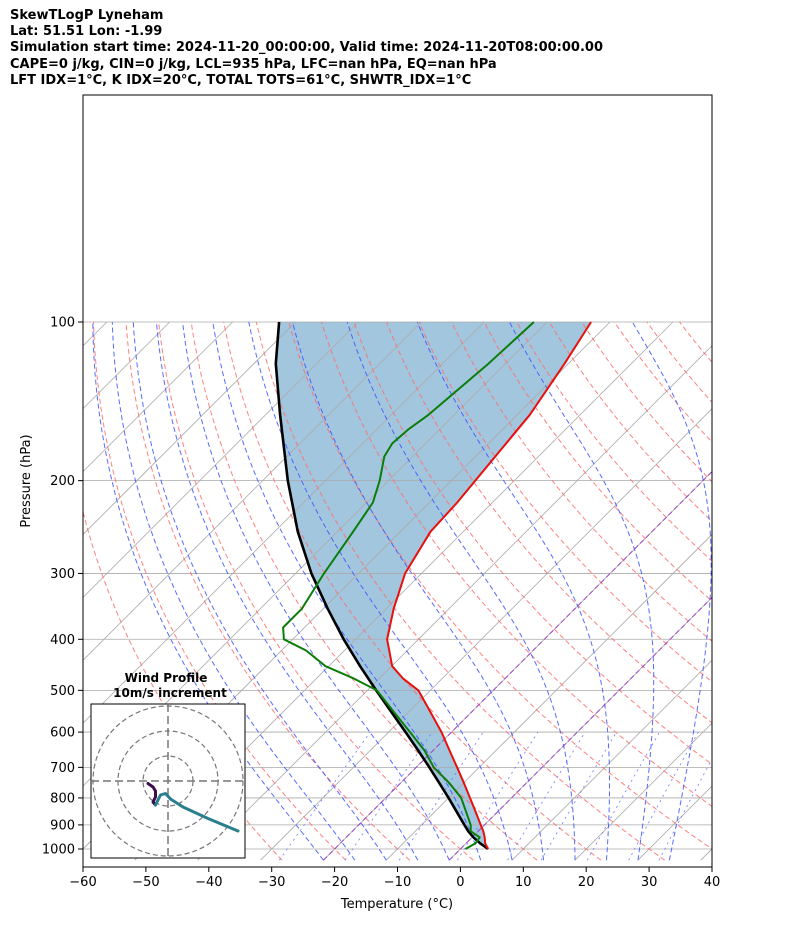 The image size is (794, 937). Describe the element at coordinates (168, 765) in the screenshot. I see `hodograph: Wind Profile 10m/s increment` at that location.